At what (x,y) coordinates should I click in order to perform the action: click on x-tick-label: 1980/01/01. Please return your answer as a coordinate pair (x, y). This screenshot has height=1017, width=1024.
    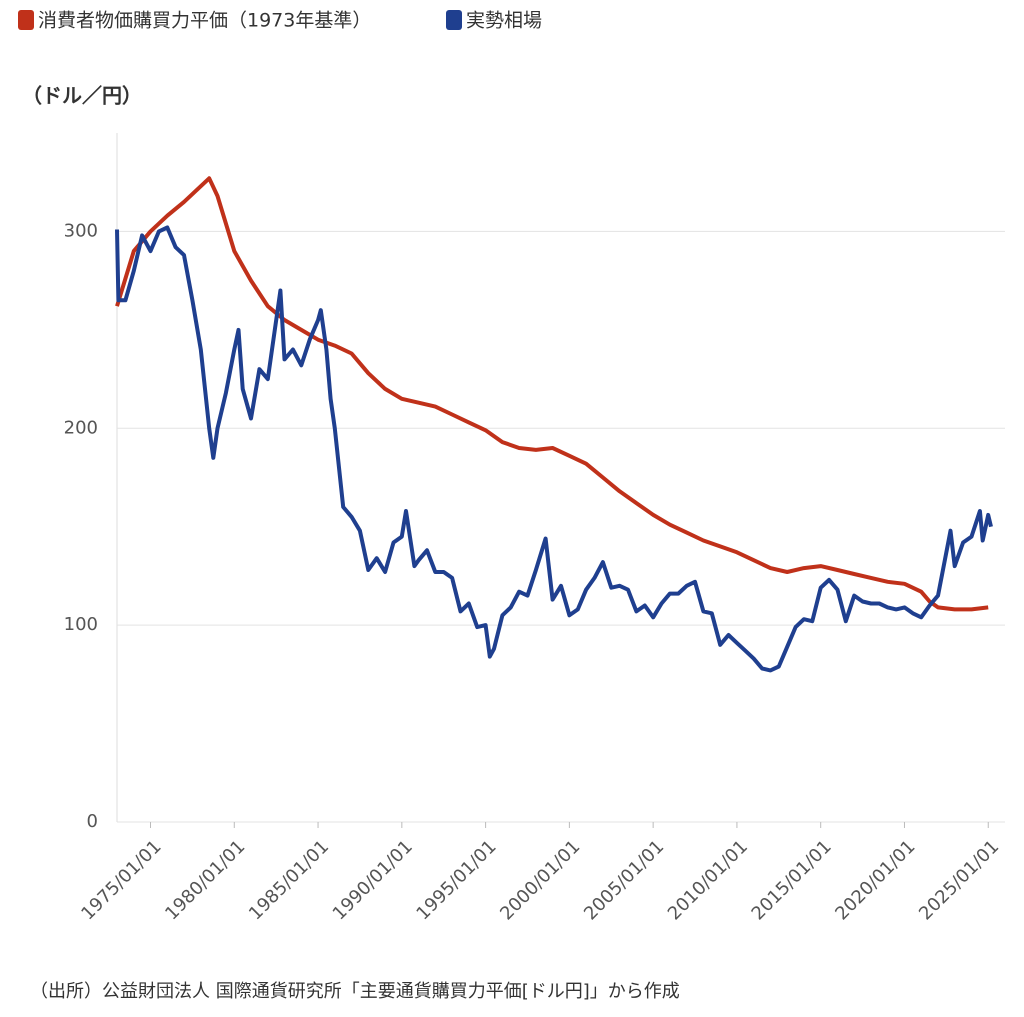
    Looking at the image, I should click on (205, 880).